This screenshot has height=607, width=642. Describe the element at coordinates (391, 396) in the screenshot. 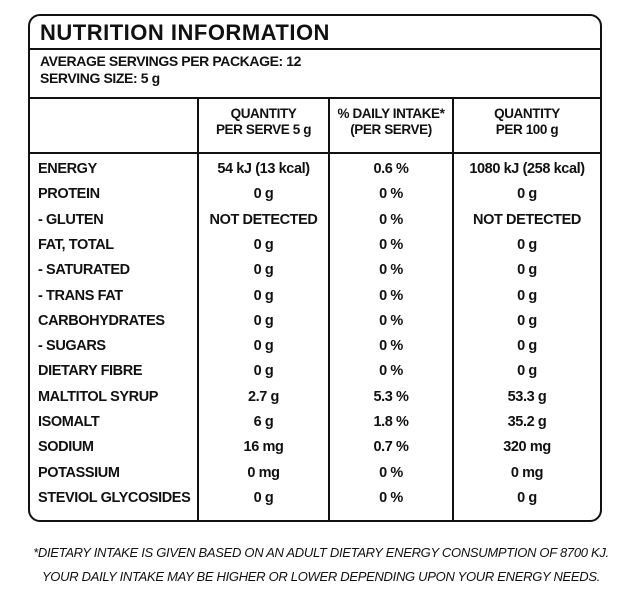

I see `nutrient-value: 5.3 %` at that location.